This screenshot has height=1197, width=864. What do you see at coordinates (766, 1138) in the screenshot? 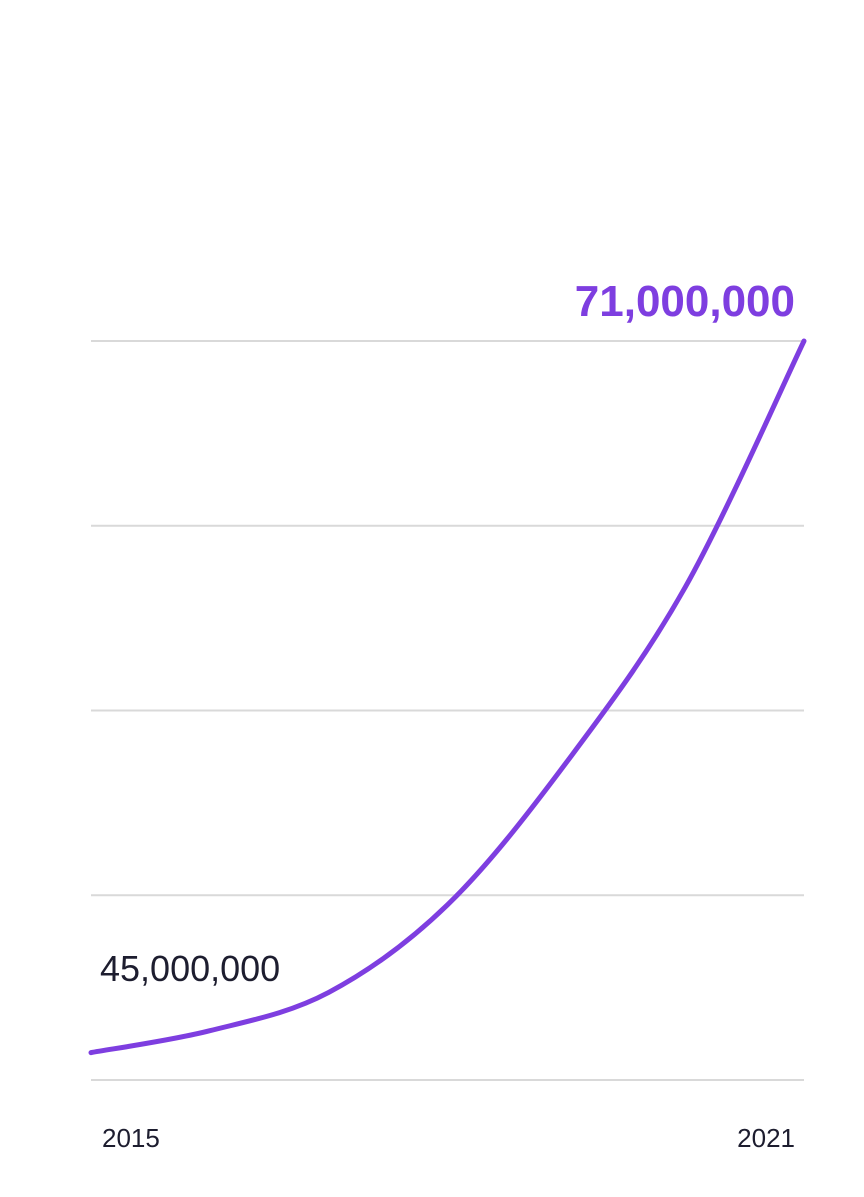
I see `x-tick-label-end: 2021` at bounding box center [766, 1138].